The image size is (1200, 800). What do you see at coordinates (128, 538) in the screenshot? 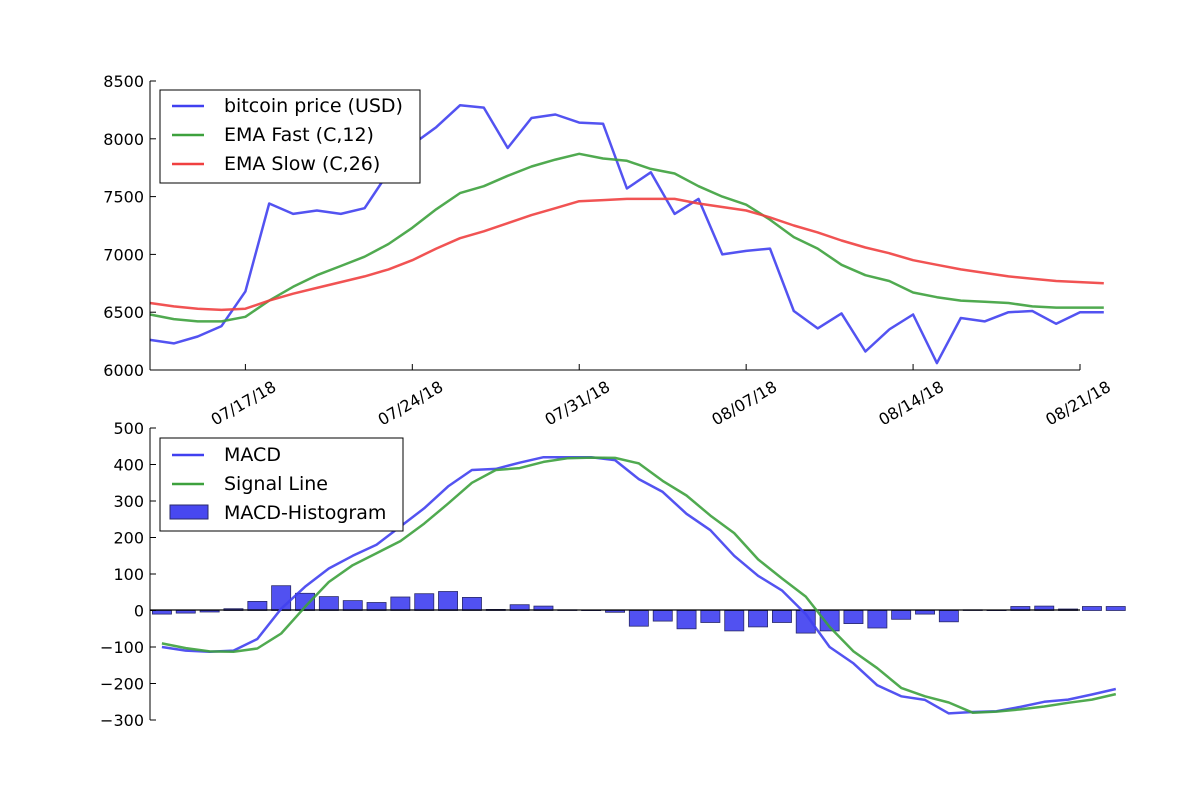
I see `y-tick-label: 200` at bounding box center [128, 538].